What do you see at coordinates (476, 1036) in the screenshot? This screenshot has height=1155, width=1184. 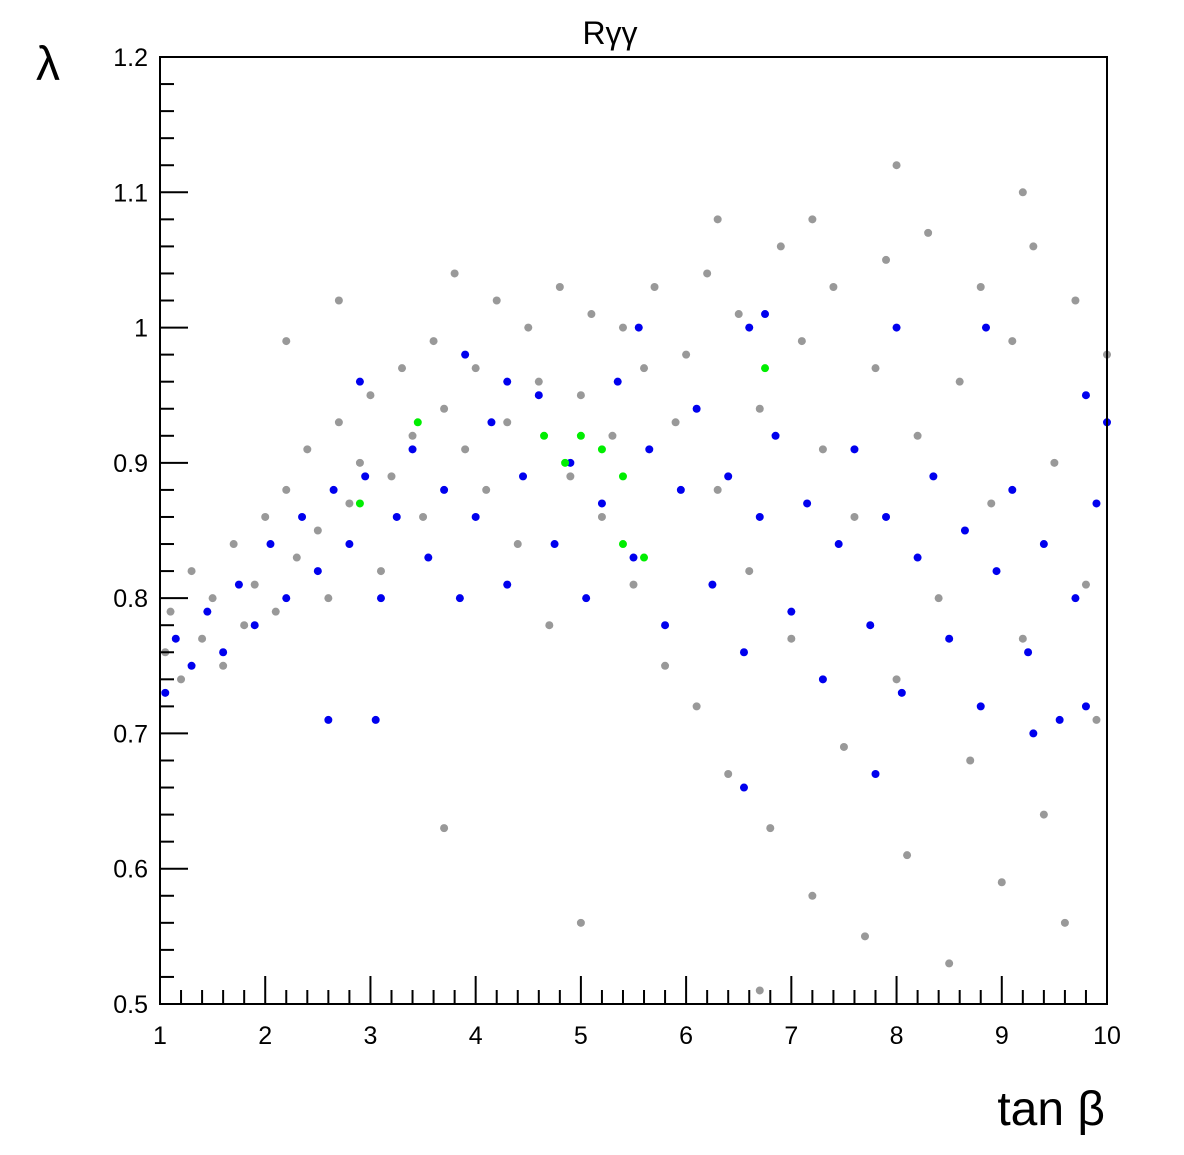 I see `x-tick-label: 4` at bounding box center [476, 1036].